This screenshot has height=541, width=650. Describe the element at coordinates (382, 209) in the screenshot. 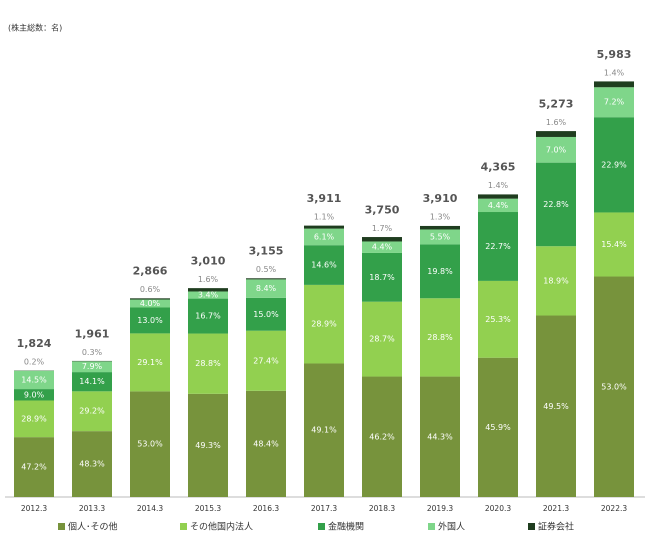

I see `total-label: 3,750` at that location.